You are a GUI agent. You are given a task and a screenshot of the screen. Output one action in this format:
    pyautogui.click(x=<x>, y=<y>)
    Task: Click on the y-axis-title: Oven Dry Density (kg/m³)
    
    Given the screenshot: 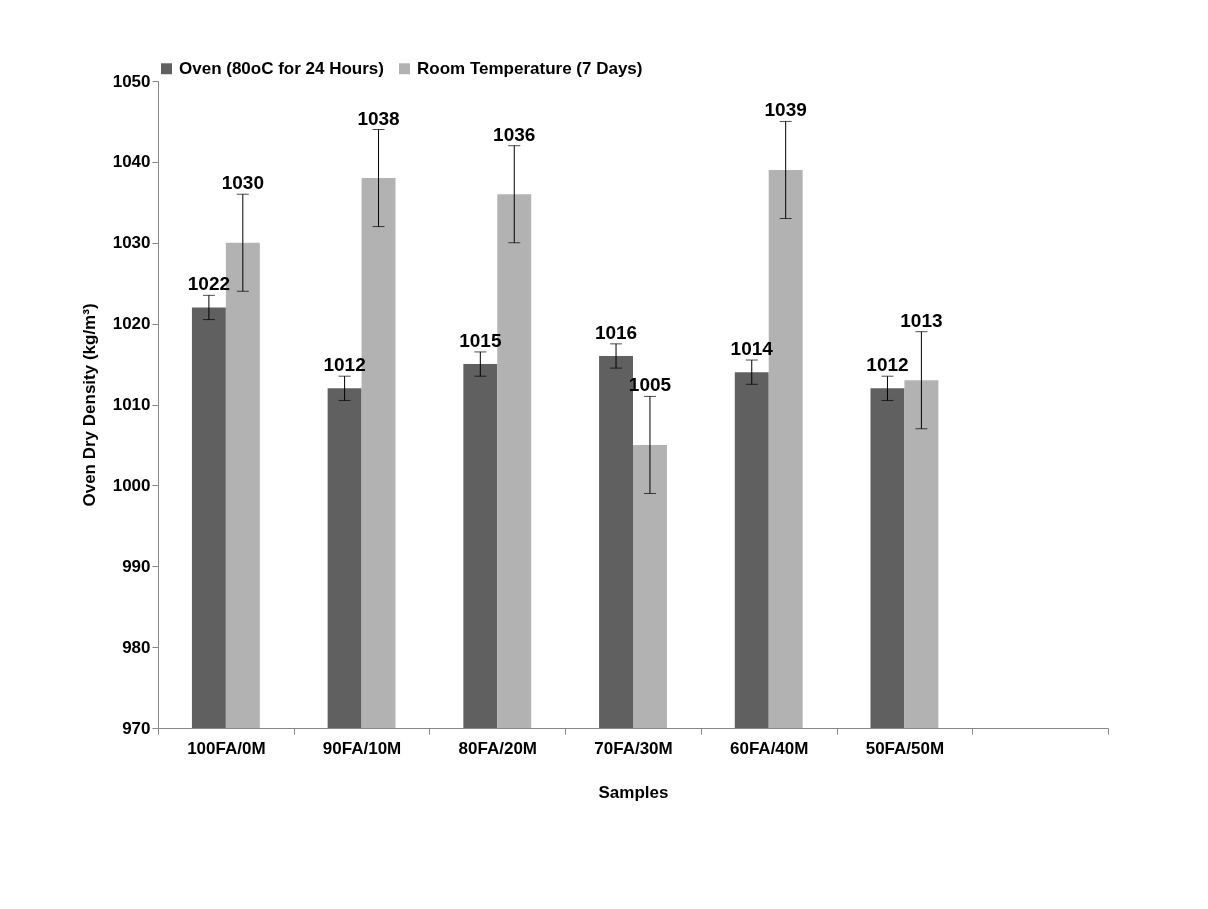 What is the action you would take?
    pyautogui.click(x=89, y=405)
    